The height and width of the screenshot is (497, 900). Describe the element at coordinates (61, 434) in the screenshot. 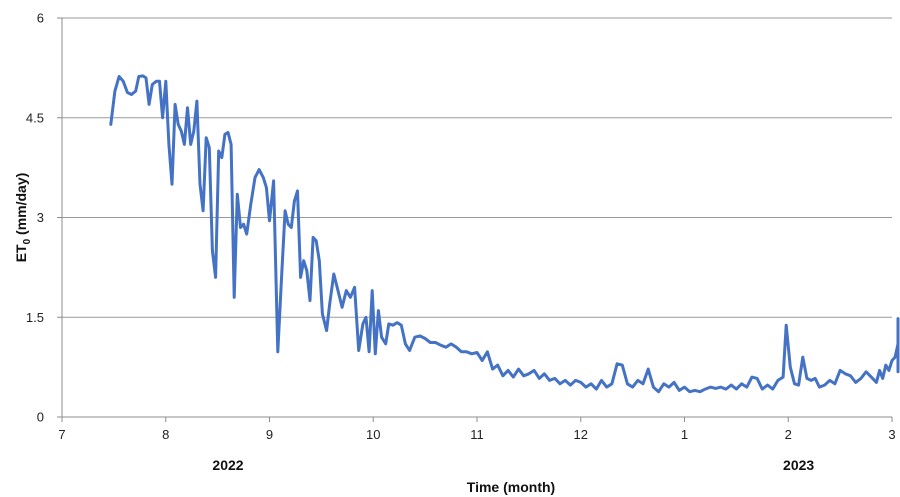

I see `x-tick-label: 7` at that location.